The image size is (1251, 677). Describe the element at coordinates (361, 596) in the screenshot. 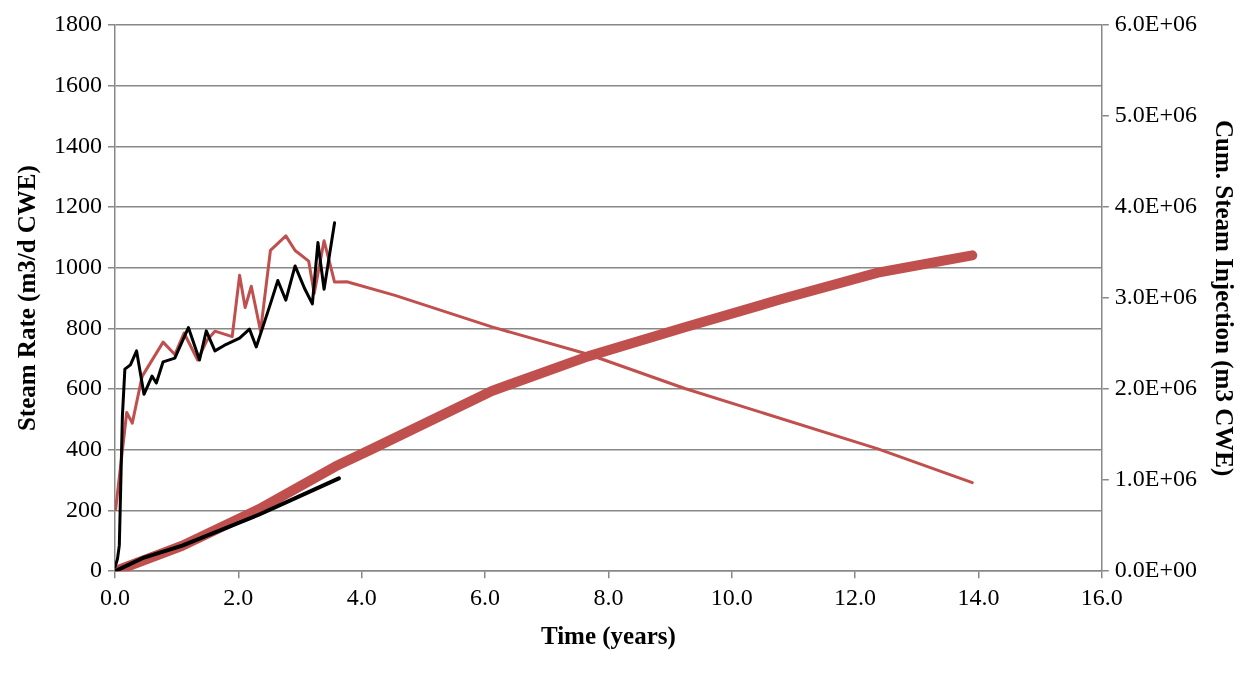

I see `x-tick-label: 4.0` at that location.